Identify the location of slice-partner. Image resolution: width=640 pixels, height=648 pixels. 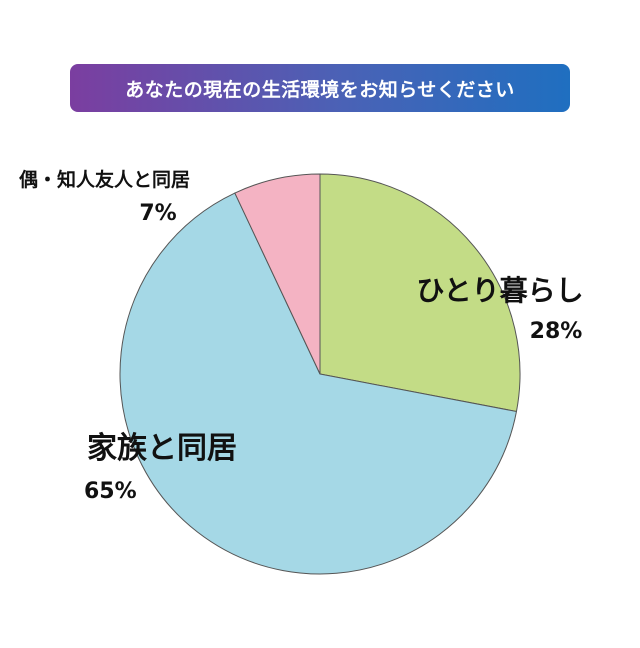
(277, 274).